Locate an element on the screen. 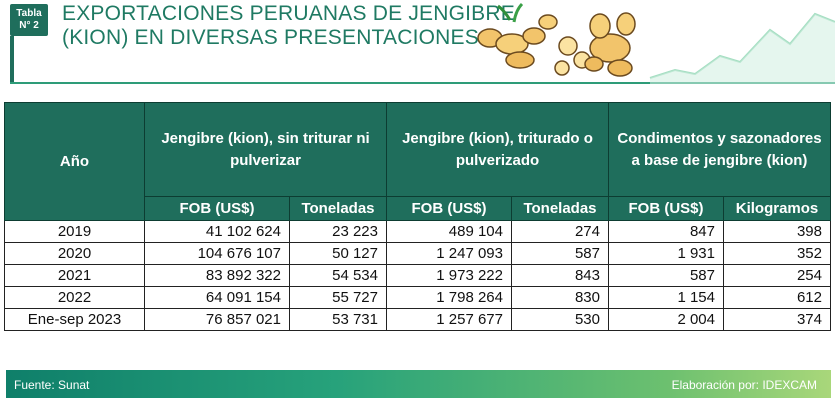 The height and width of the screenshot is (402, 835). tons-ground-cell: 830 is located at coordinates (560, 297).